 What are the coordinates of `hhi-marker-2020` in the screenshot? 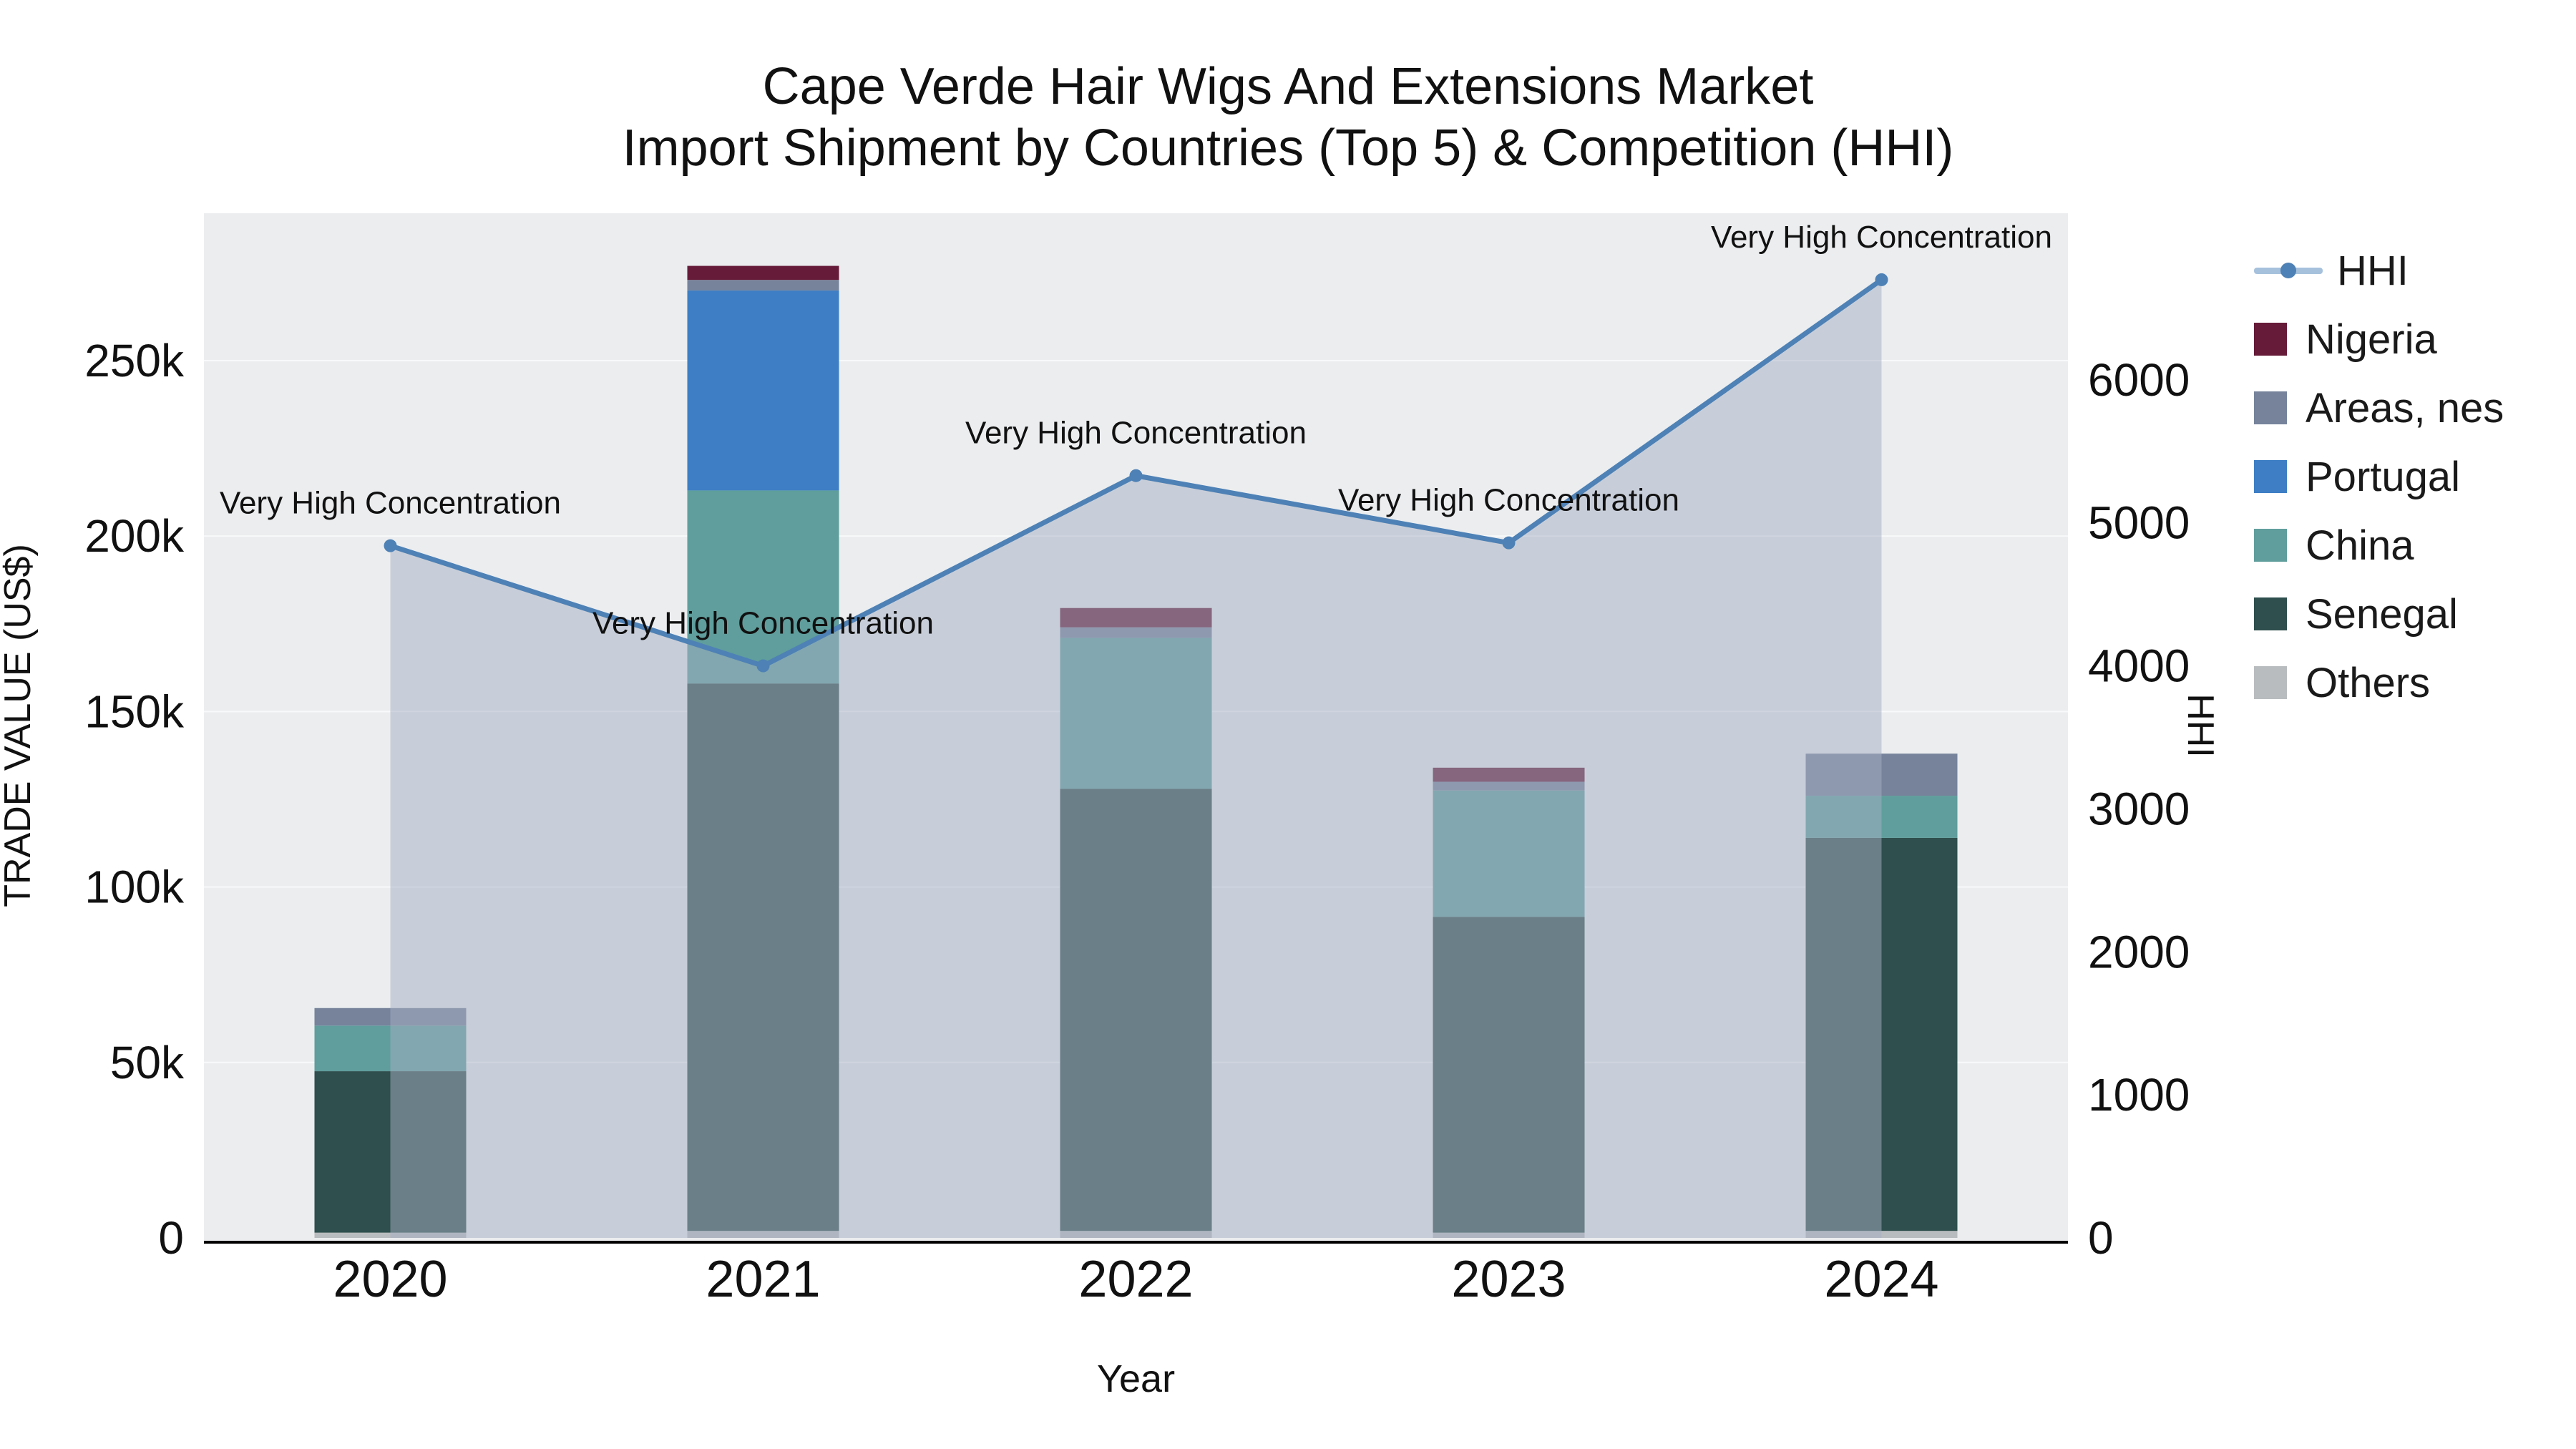 It's located at (390, 545).